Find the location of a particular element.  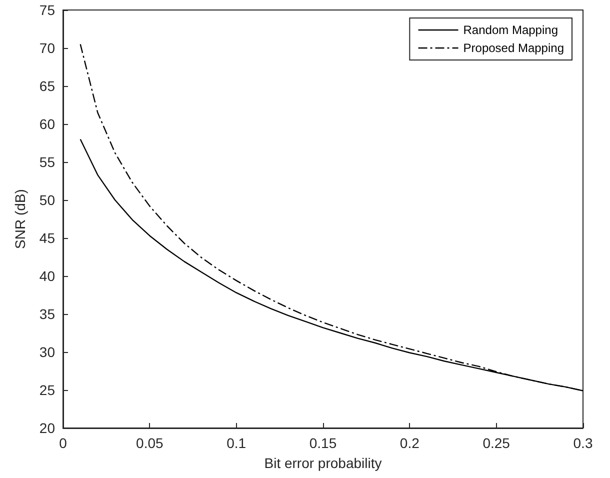

y-tick-label: 40 is located at coordinates (47, 276).